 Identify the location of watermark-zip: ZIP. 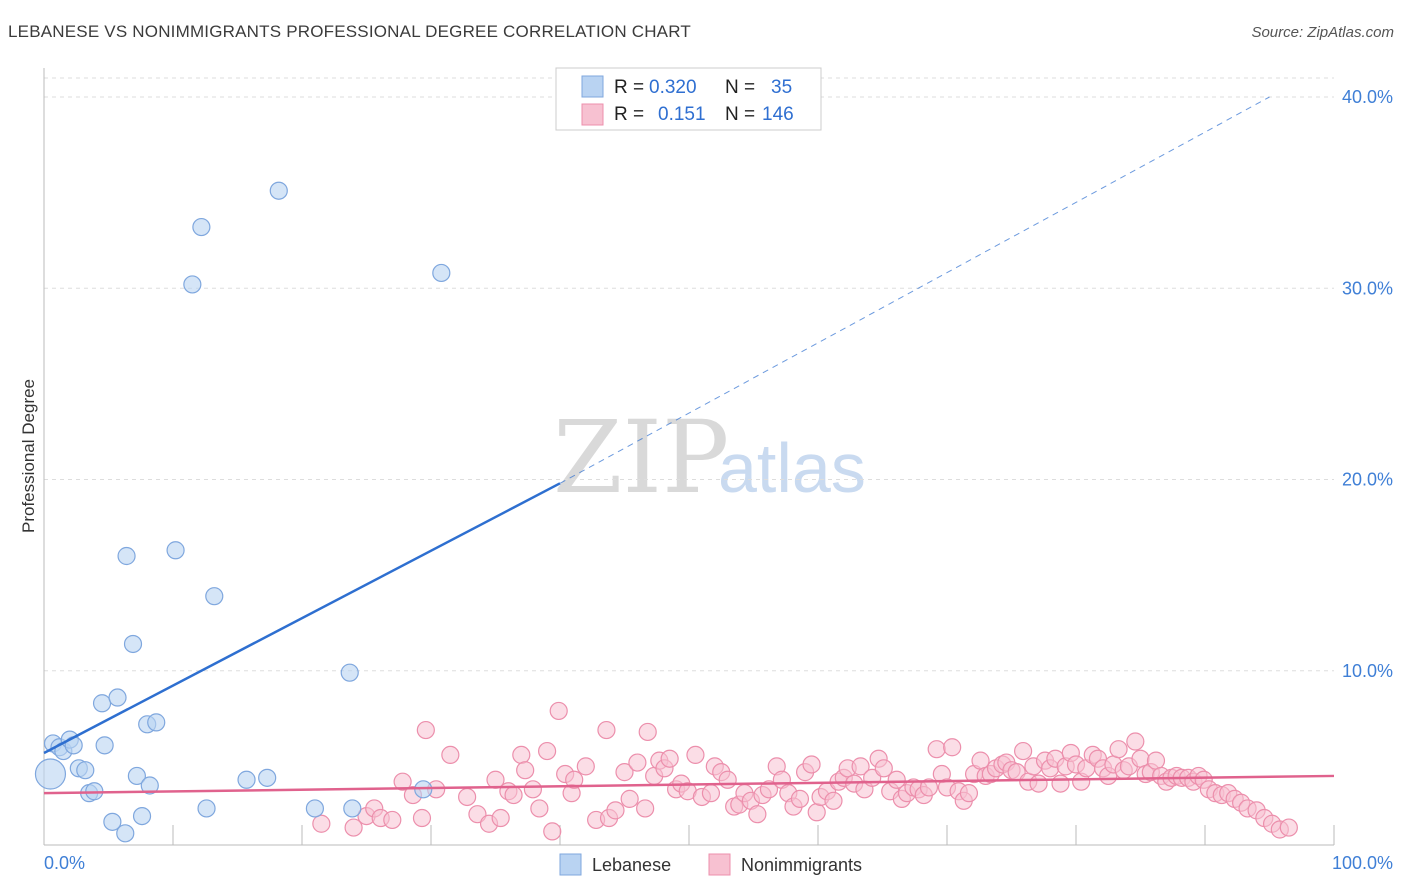
(641, 457).